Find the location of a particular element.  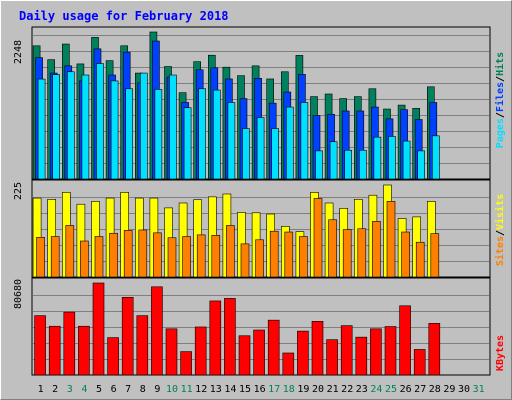

middle-legend: Sites/Visits is located at coordinates (500, 230).